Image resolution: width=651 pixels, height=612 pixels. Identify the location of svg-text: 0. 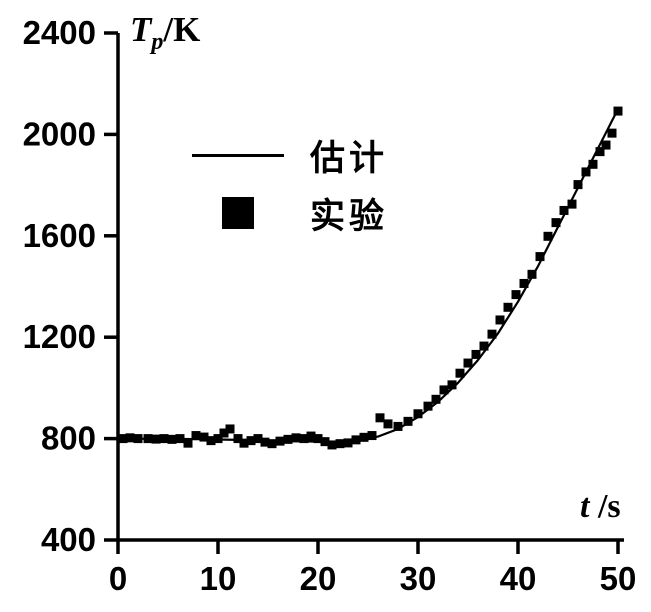
(118, 578).